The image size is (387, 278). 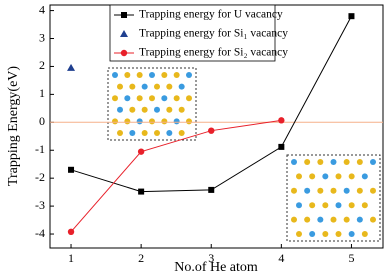 What do you see at coordinates (42, 65) in the screenshot?
I see `y-tick-label: 2` at bounding box center [42, 65].